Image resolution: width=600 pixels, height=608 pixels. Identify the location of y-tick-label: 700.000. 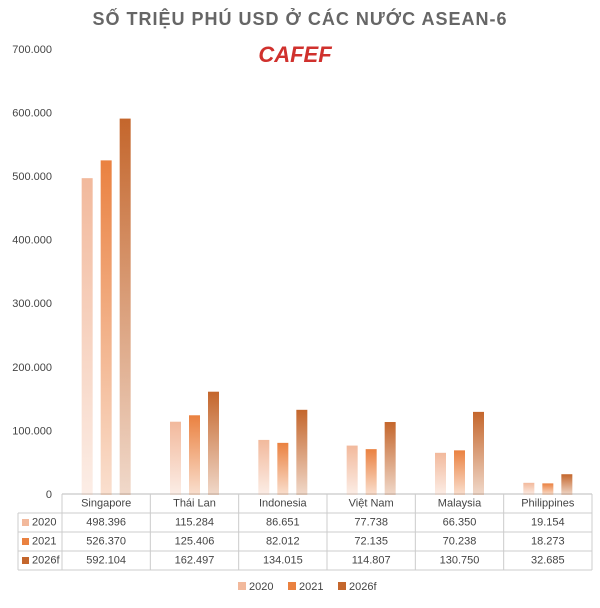
(32, 50).